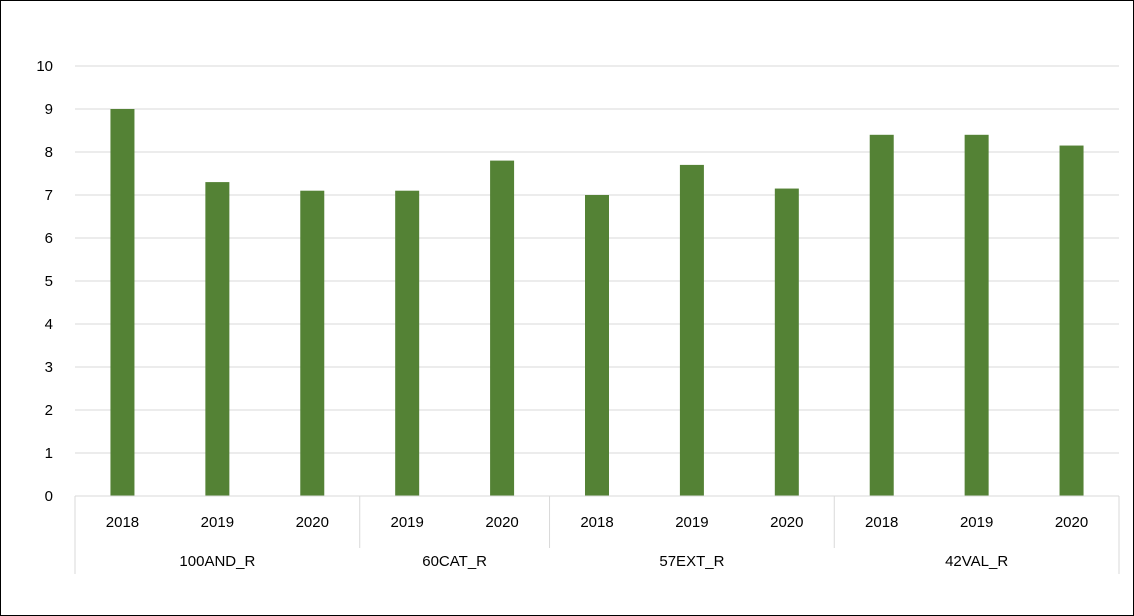 The image size is (1134, 616). Describe the element at coordinates (44, 281) in the screenshot. I see `y-axis-tick-labels: 0 1 2 3 4 5 6 7 8 9 10` at that location.